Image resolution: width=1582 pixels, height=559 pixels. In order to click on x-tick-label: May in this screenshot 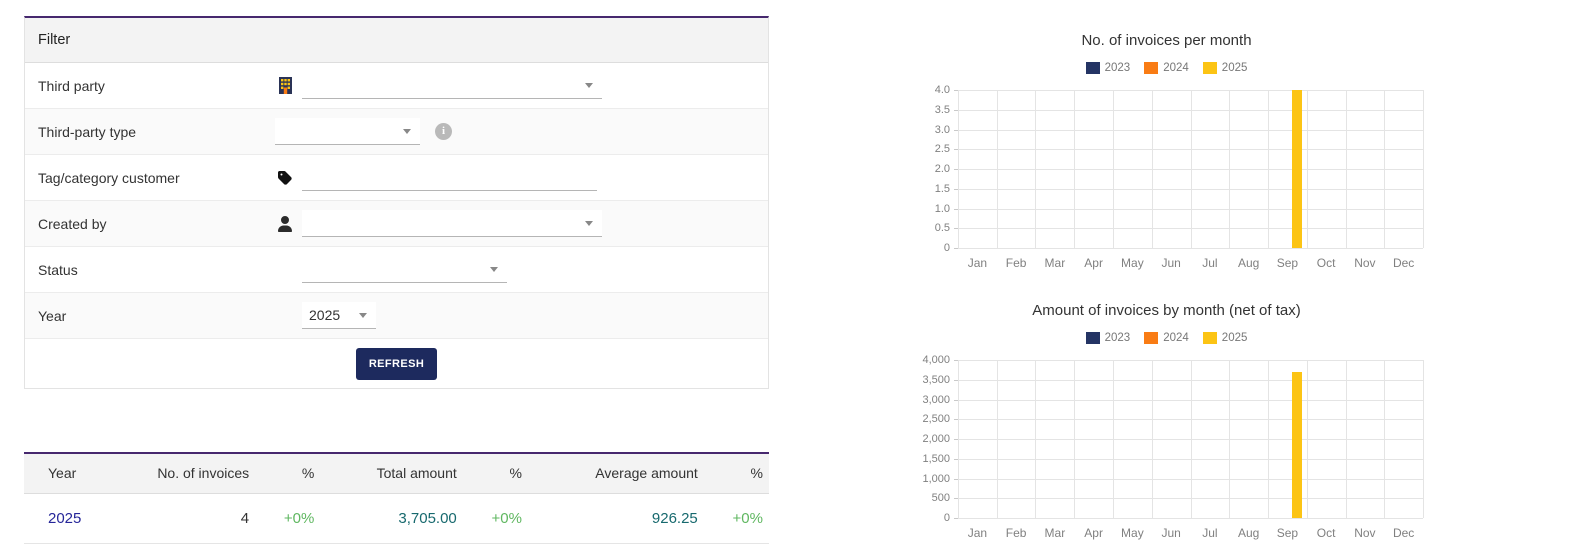, I will do `click(1132, 533)`.